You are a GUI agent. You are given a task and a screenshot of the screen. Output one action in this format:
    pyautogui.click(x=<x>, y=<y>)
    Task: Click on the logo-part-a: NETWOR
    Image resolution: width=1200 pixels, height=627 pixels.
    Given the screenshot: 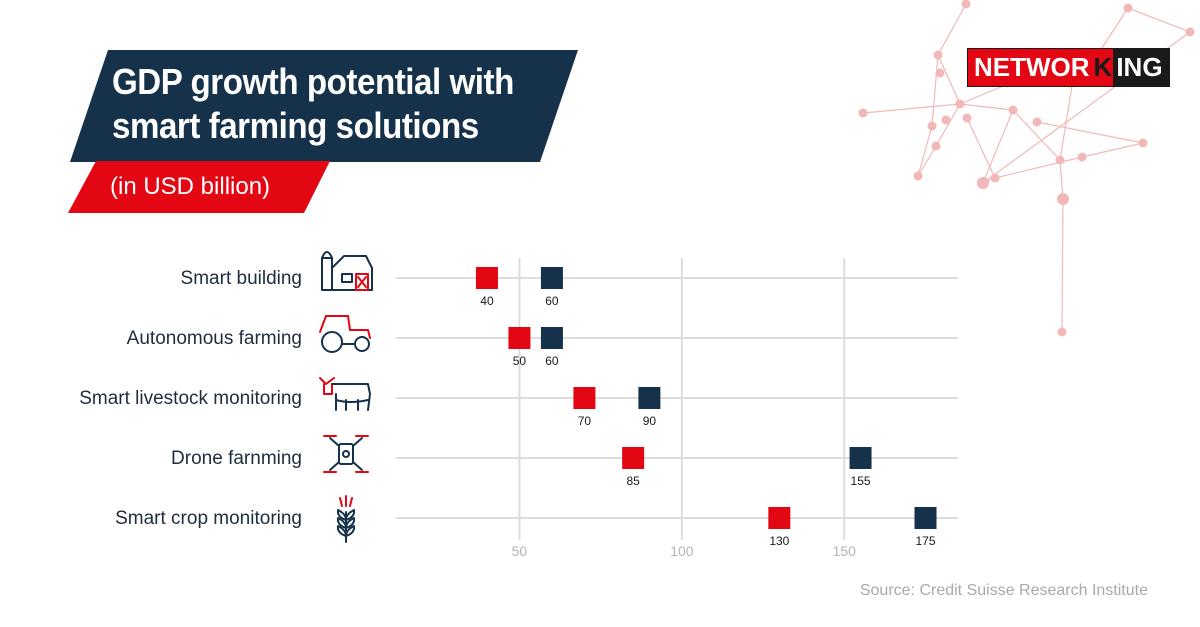 What is the action you would take?
    pyautogui.click(x=1030, y=67)
    